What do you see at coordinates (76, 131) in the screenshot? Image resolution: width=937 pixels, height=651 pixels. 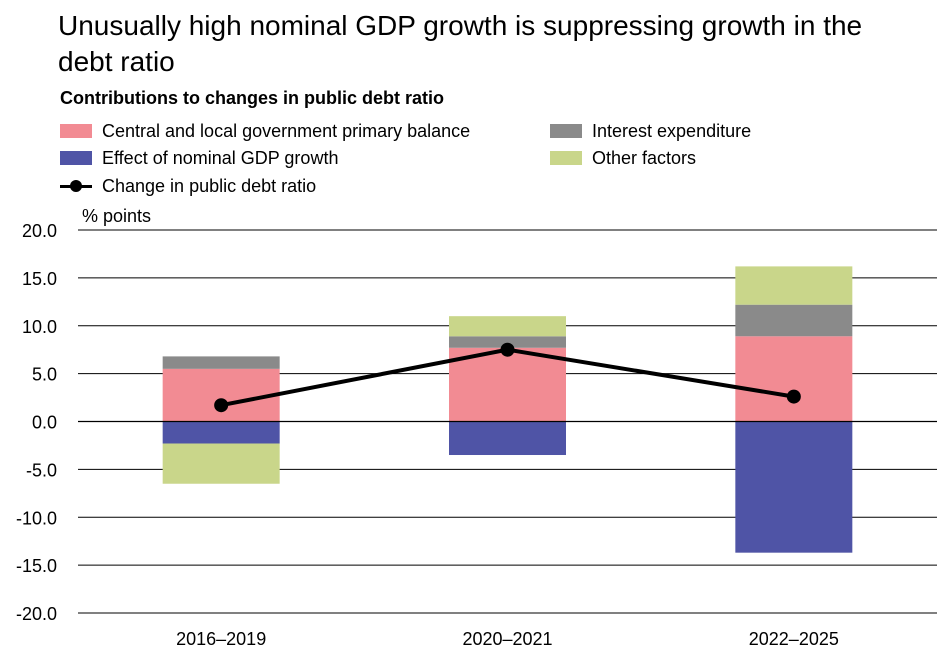 I see `legend-swatch-primary-balance` at bounding box center [76, 131].